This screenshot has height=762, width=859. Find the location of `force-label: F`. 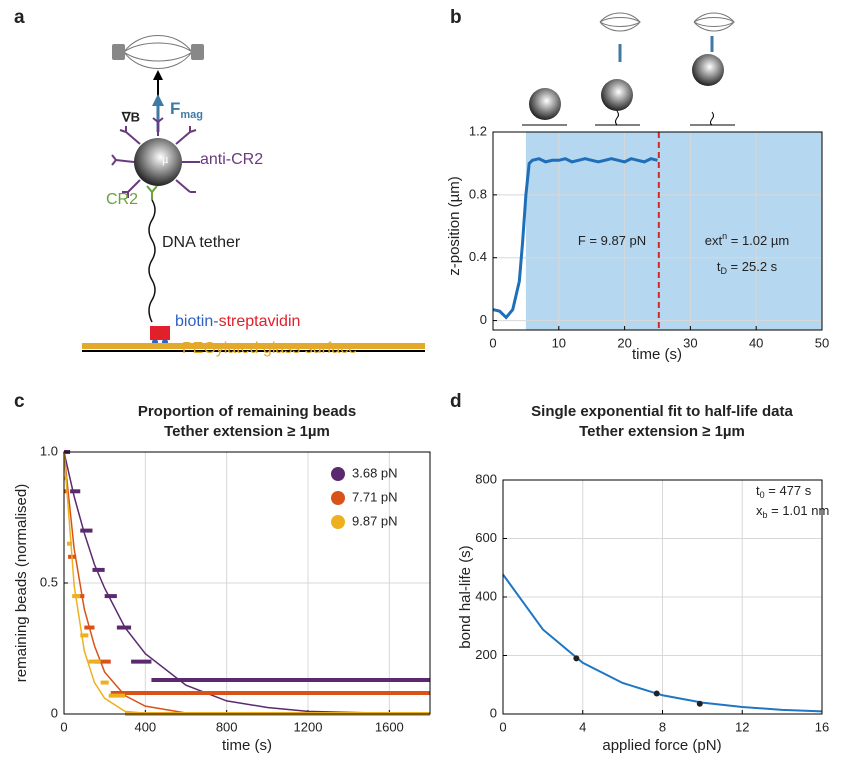

force-label: F is located at coordinates (175, 108).